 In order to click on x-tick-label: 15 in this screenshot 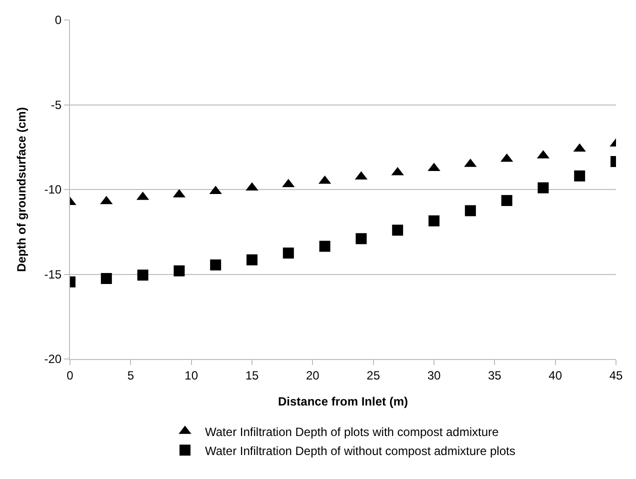, I will do `click(252, 375)`.